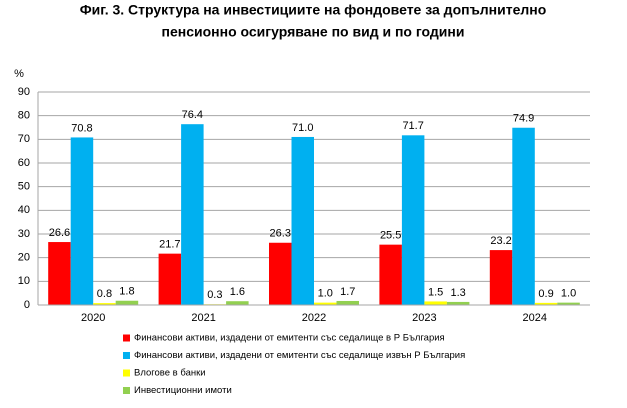 This screenshot has width=627, height=408. What do you see at coordinates (302, 128) in the screenshot?
I see `data-label: 71.0` at bounding box center [302, 128].